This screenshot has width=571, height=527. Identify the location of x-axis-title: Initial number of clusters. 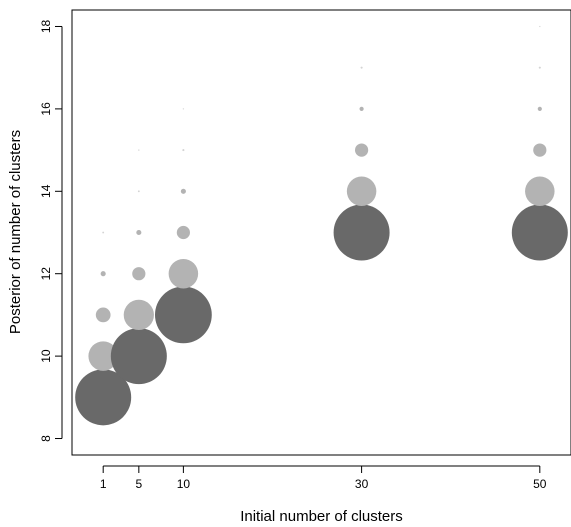
(321, 516).